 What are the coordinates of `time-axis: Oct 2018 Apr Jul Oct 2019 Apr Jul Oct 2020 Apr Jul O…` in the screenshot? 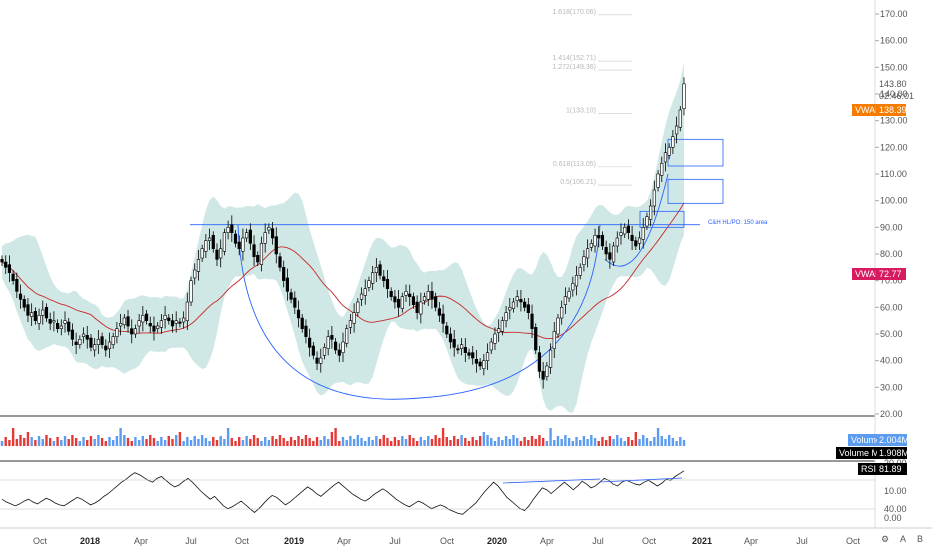 It's located at (447, 541).